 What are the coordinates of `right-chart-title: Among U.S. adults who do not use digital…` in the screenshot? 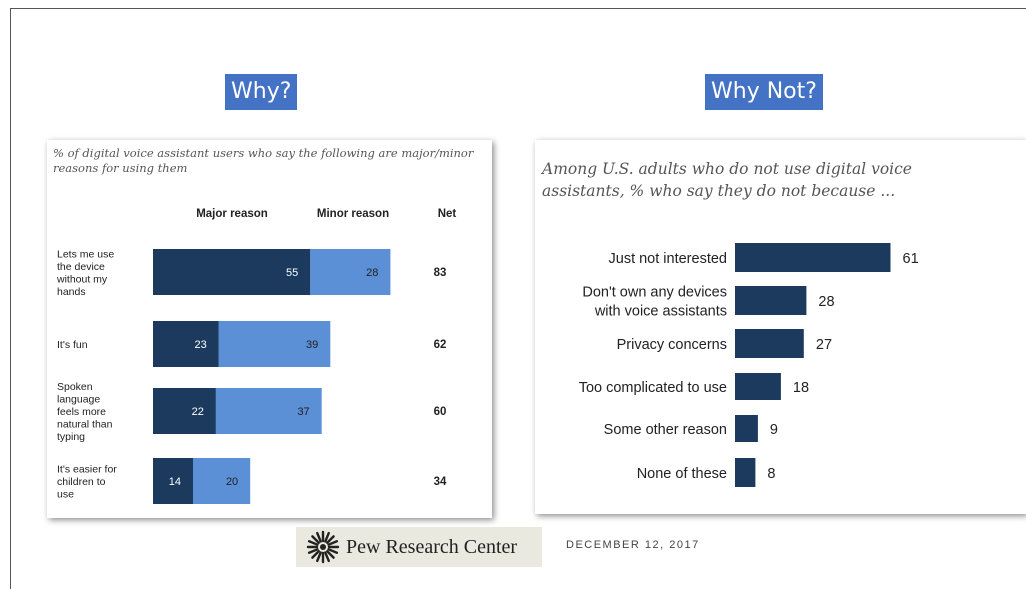 It's located at (727, 180).